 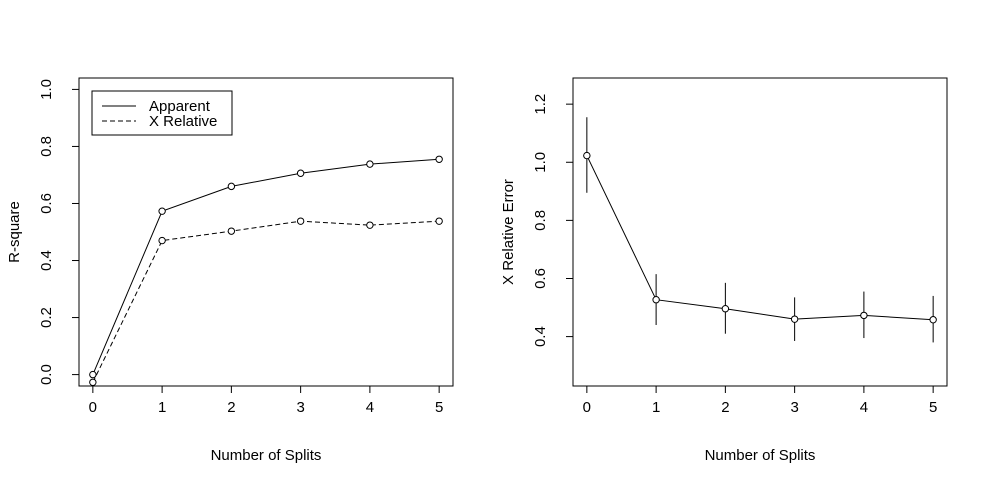 What do you see at coordinates (508, 232) in the screenshot?
I see `y-axis-label: X Relative Error` at bounding box center [508, 232].